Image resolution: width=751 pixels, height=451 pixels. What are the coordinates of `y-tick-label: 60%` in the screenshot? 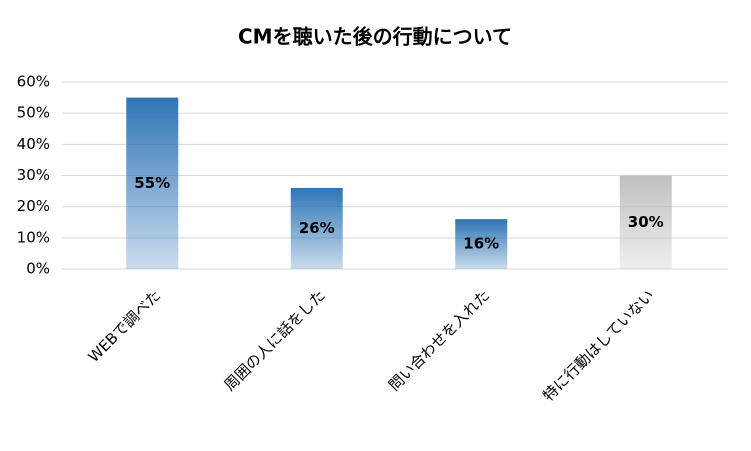 It's located at (33, 82).